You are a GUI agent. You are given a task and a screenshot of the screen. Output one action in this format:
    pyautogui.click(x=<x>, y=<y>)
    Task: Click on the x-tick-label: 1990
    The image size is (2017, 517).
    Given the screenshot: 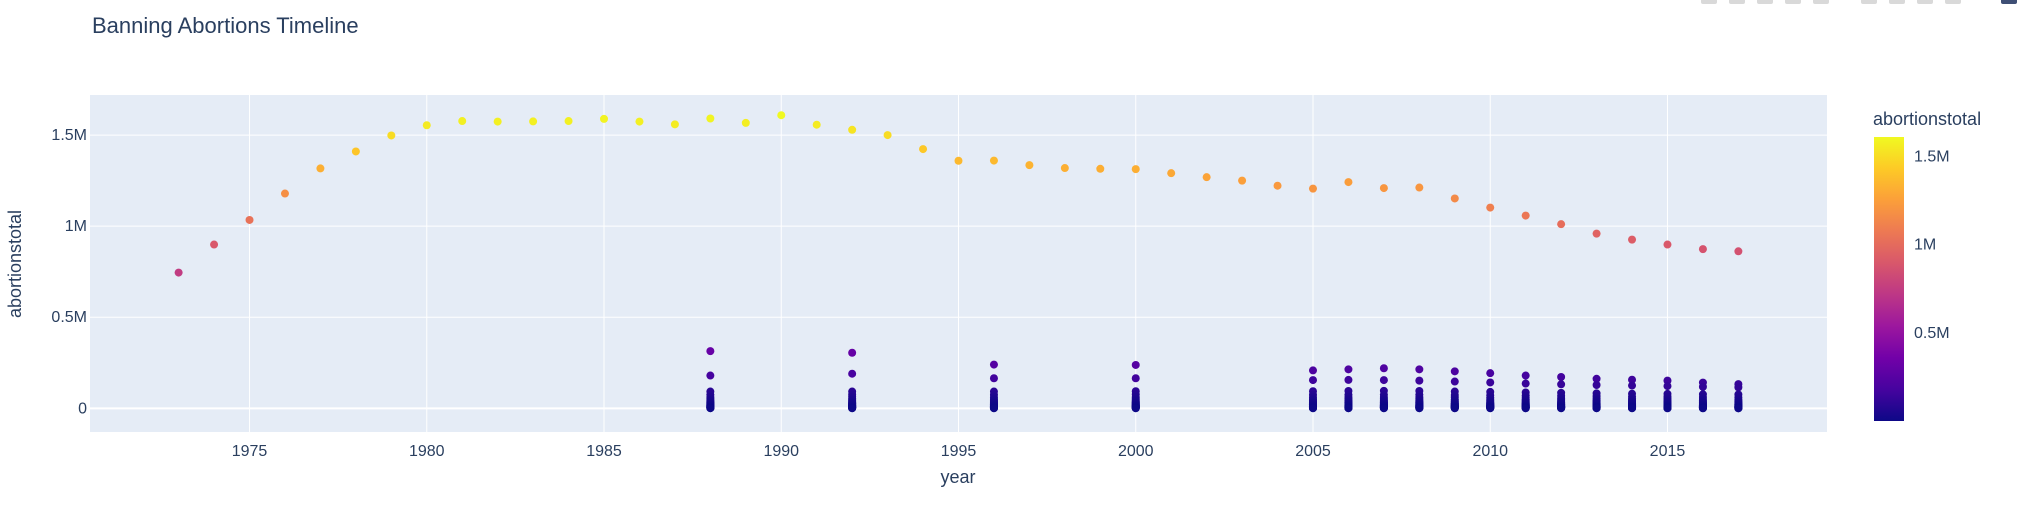 What is the action you would take?
    pyautogui.click(x=781, y=451)
    